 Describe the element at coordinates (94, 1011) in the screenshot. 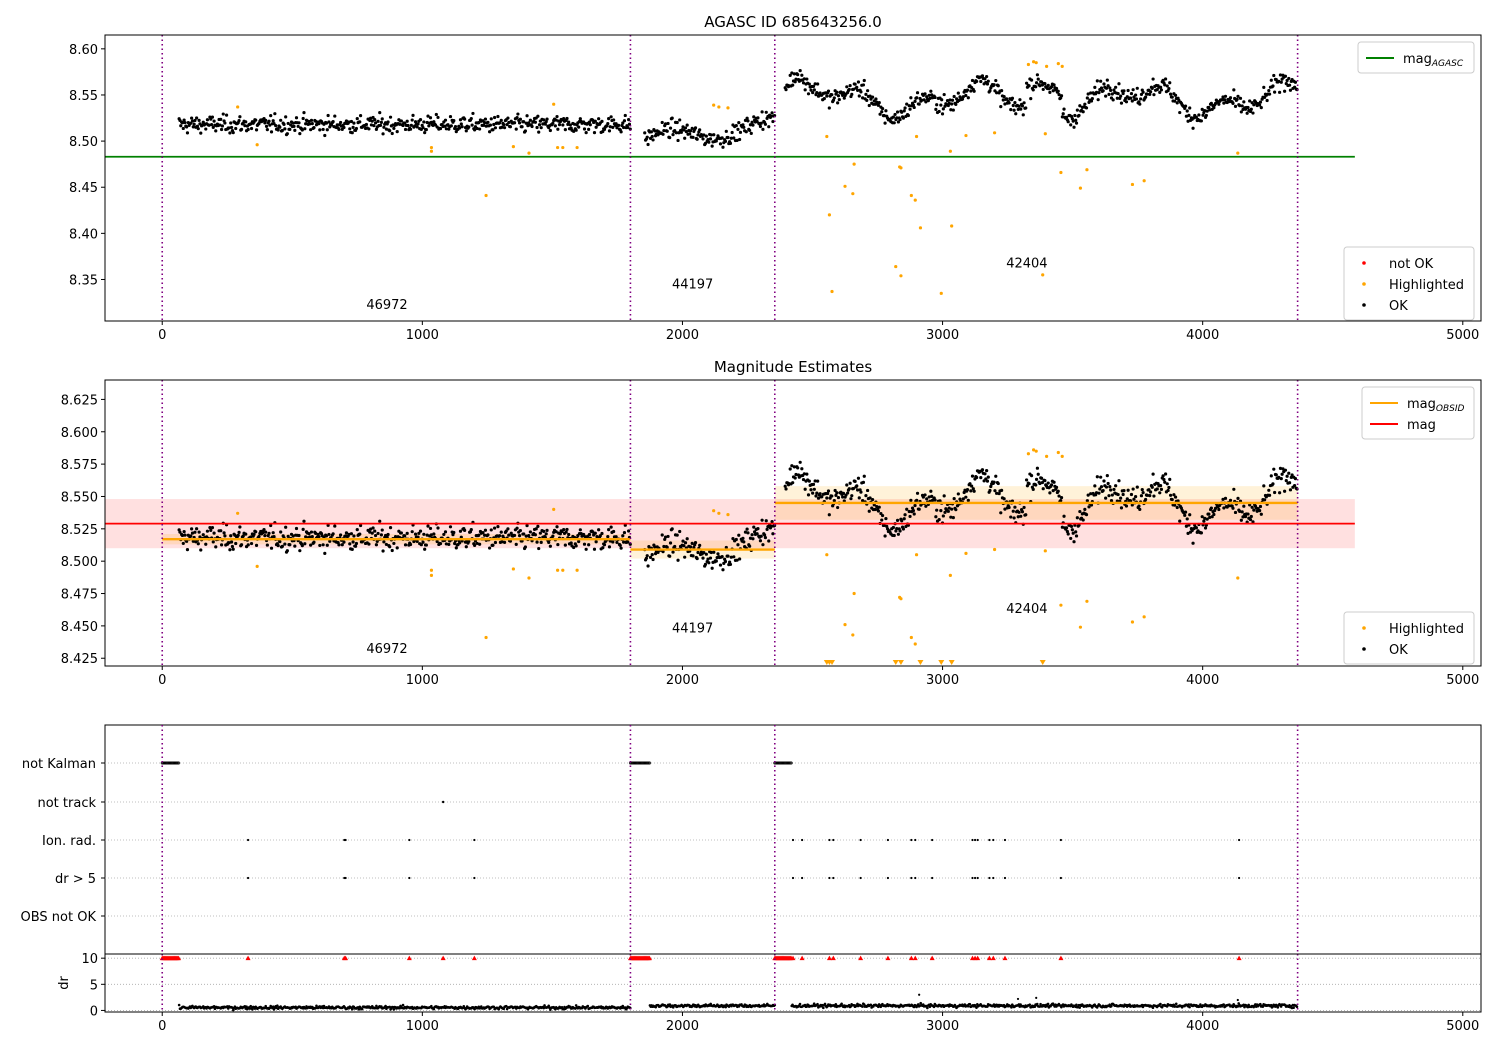

I see `y-tick-label: 0` at that location.